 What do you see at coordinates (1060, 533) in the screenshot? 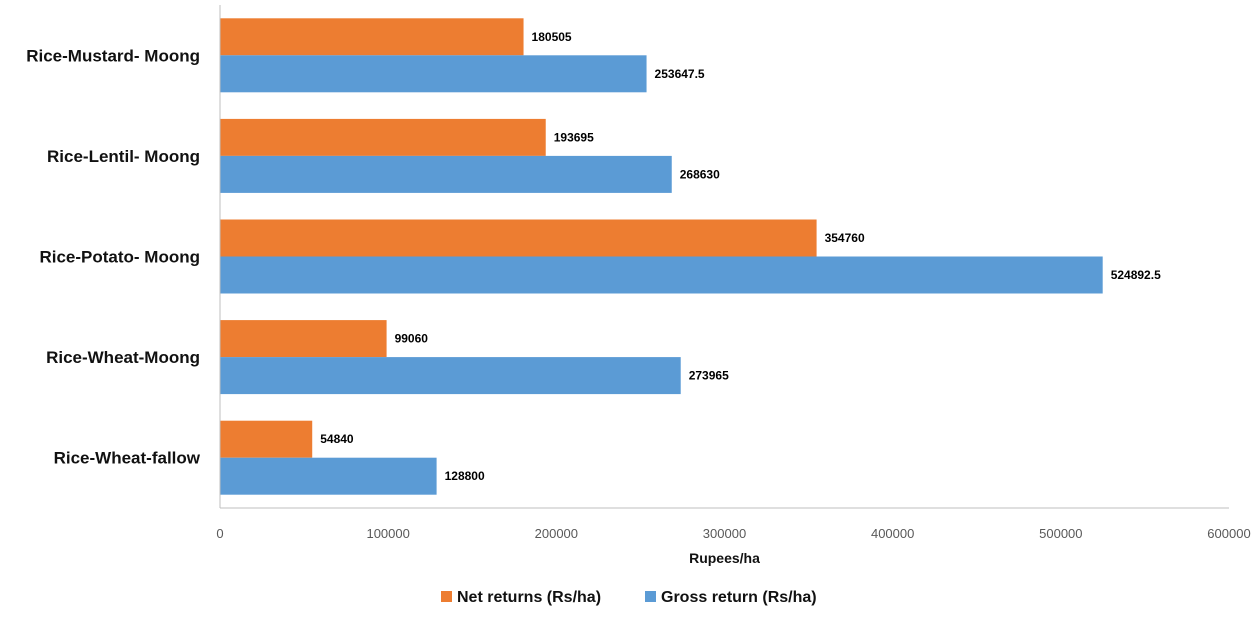
I see `x-tick-label-500000: 500000` at bounding box center [1060, 533].